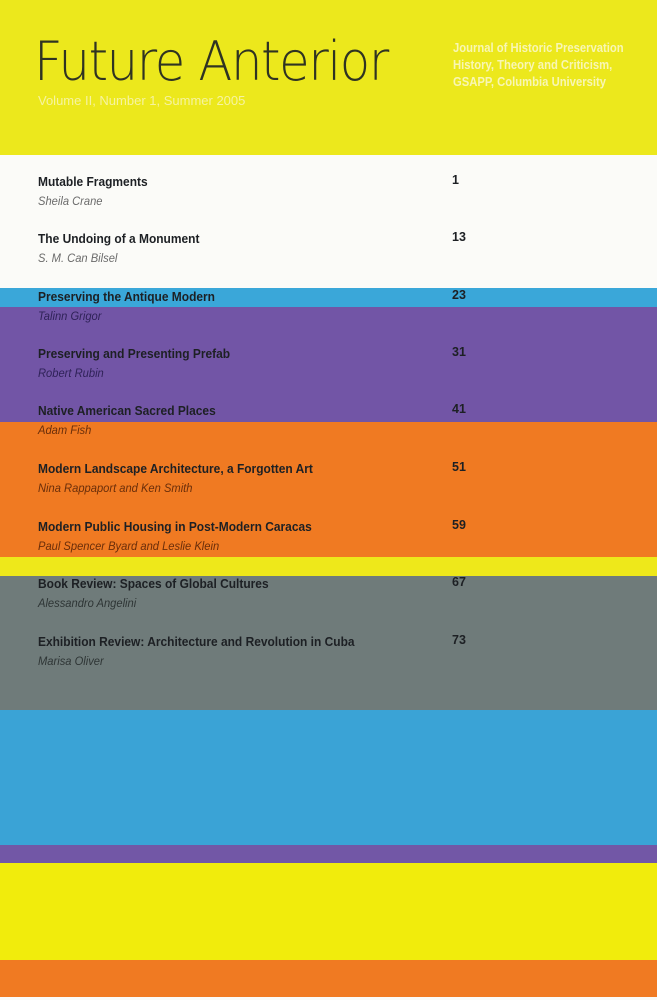 This screenshot has height=1000, width=657. Describe the element at coordinates (455, 180) in the screenshot. I see `page-number: 1` at that location.